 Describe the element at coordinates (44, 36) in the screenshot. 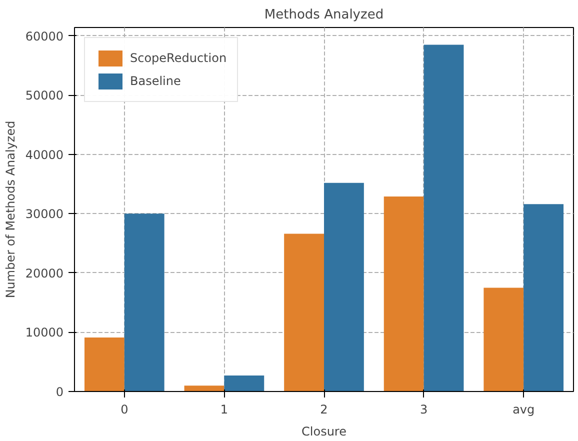

I see `y-tick-label: 60000` at that location.